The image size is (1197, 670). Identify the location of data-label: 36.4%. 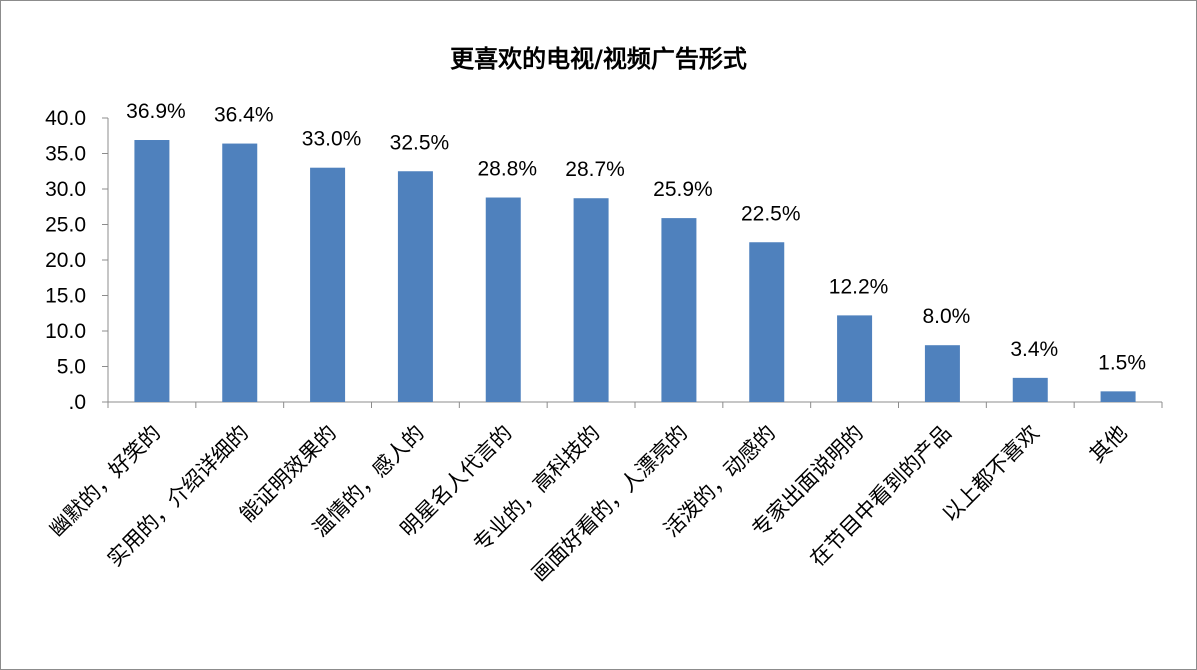
(244, 115).